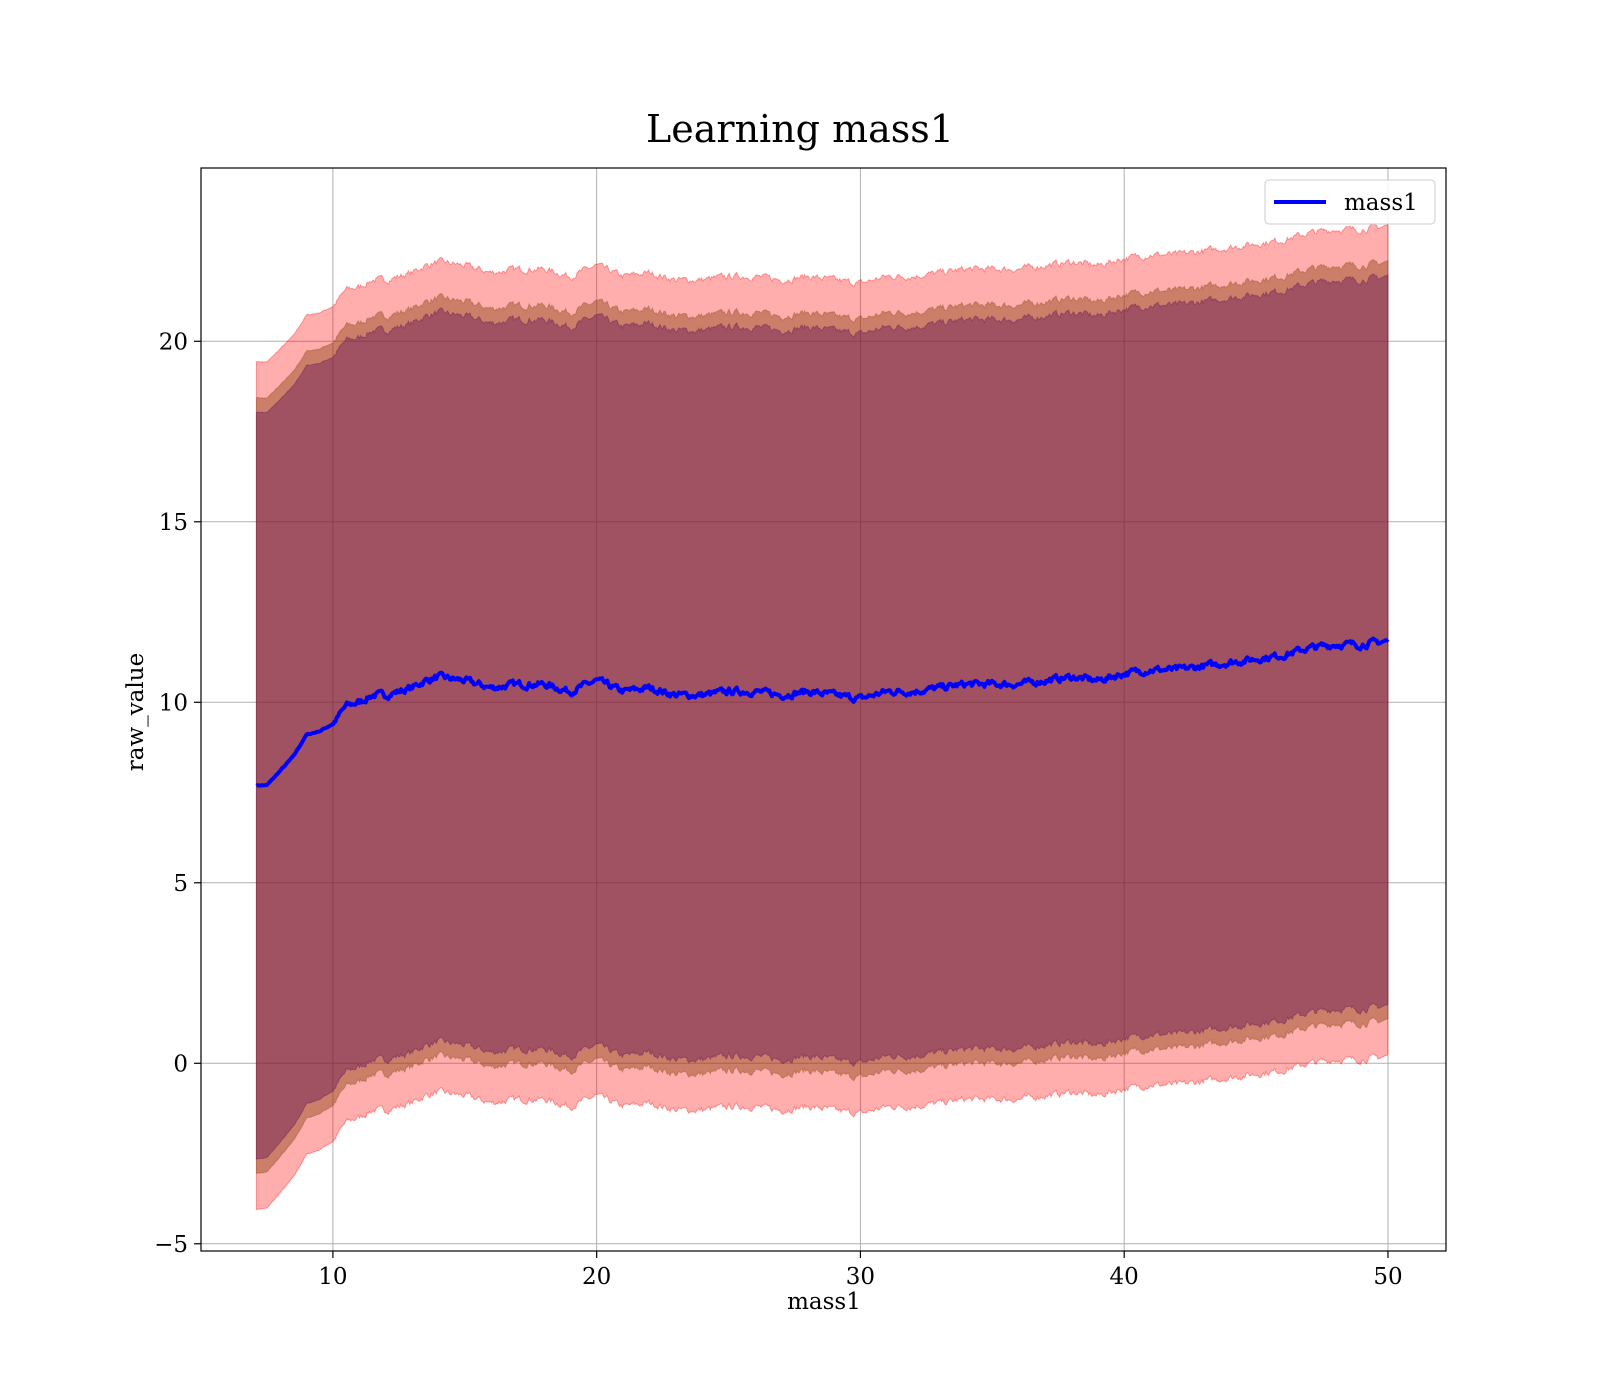  I want to click on legend-label: mass1, so click(1381, 203).